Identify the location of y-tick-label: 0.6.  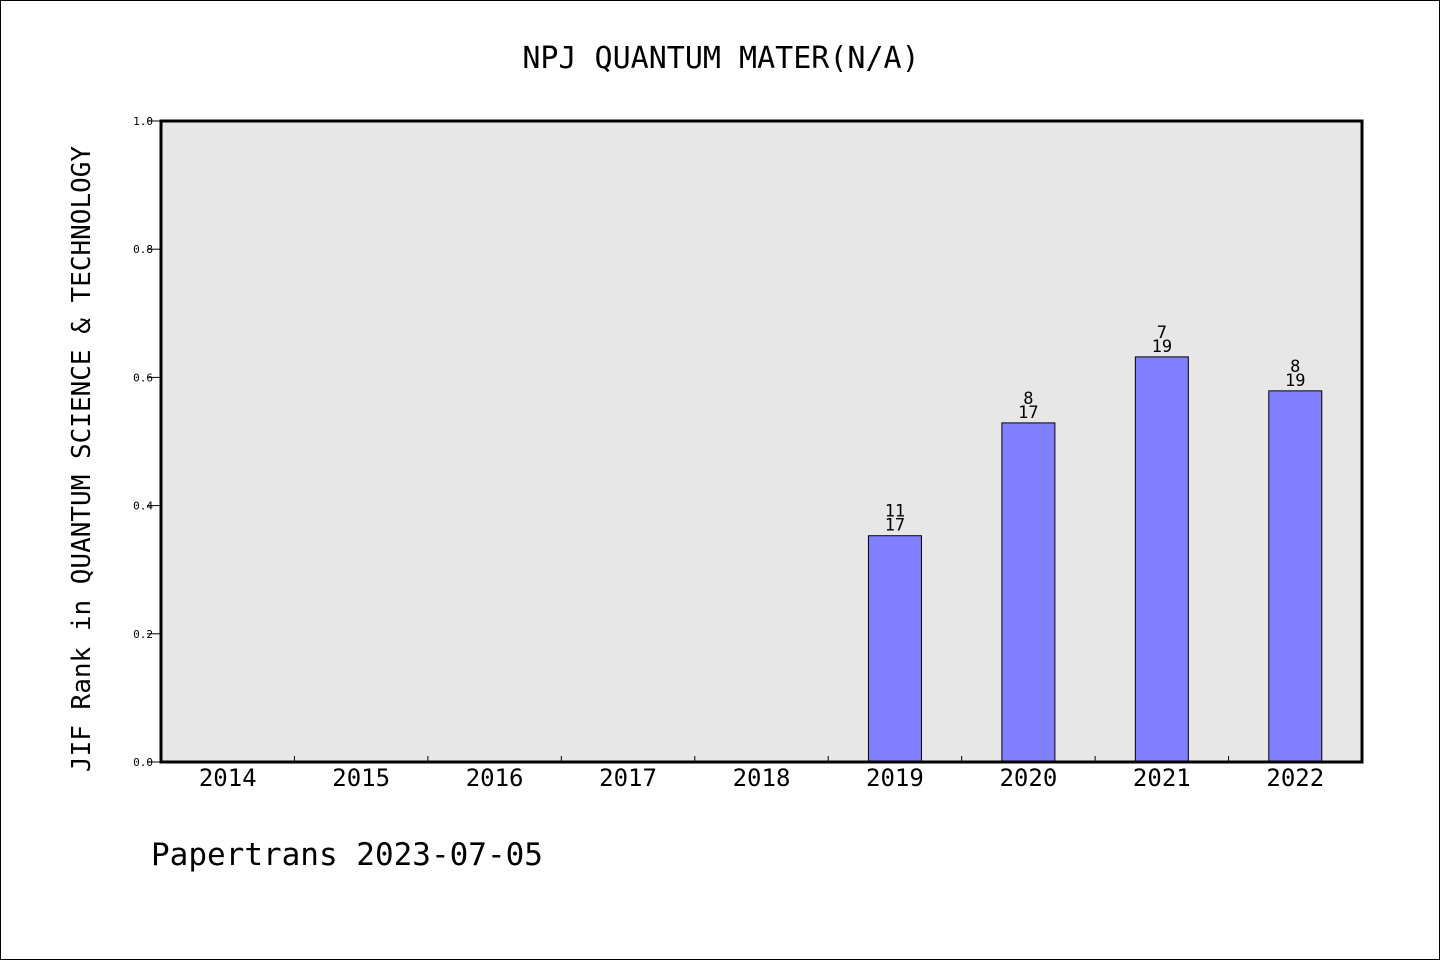
(143, 377).